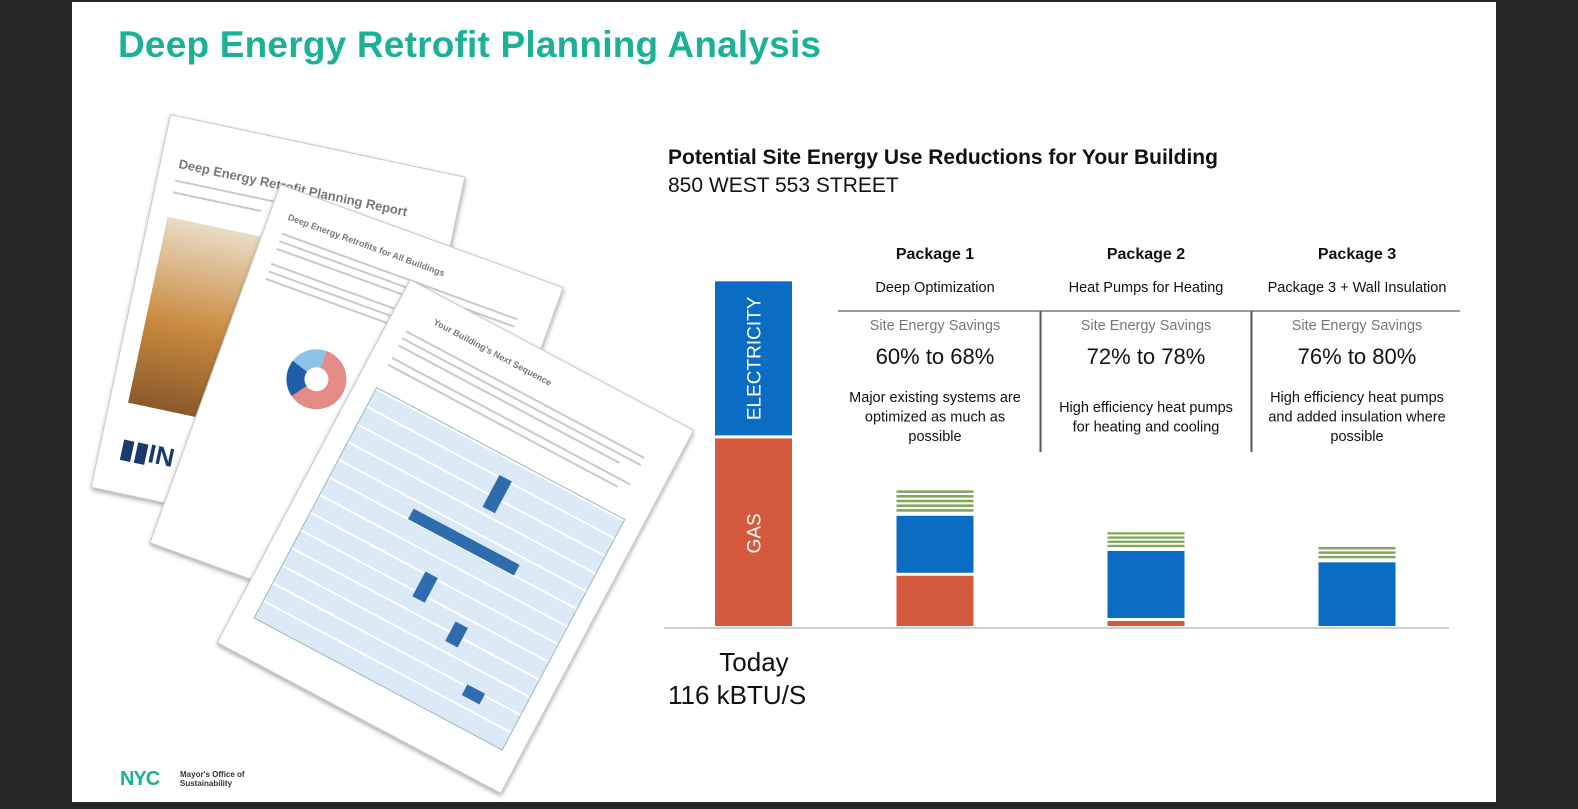 The width and height of the screenshot is (1578, 809). I want to click on gas-label: GAS, so click(755, 533).